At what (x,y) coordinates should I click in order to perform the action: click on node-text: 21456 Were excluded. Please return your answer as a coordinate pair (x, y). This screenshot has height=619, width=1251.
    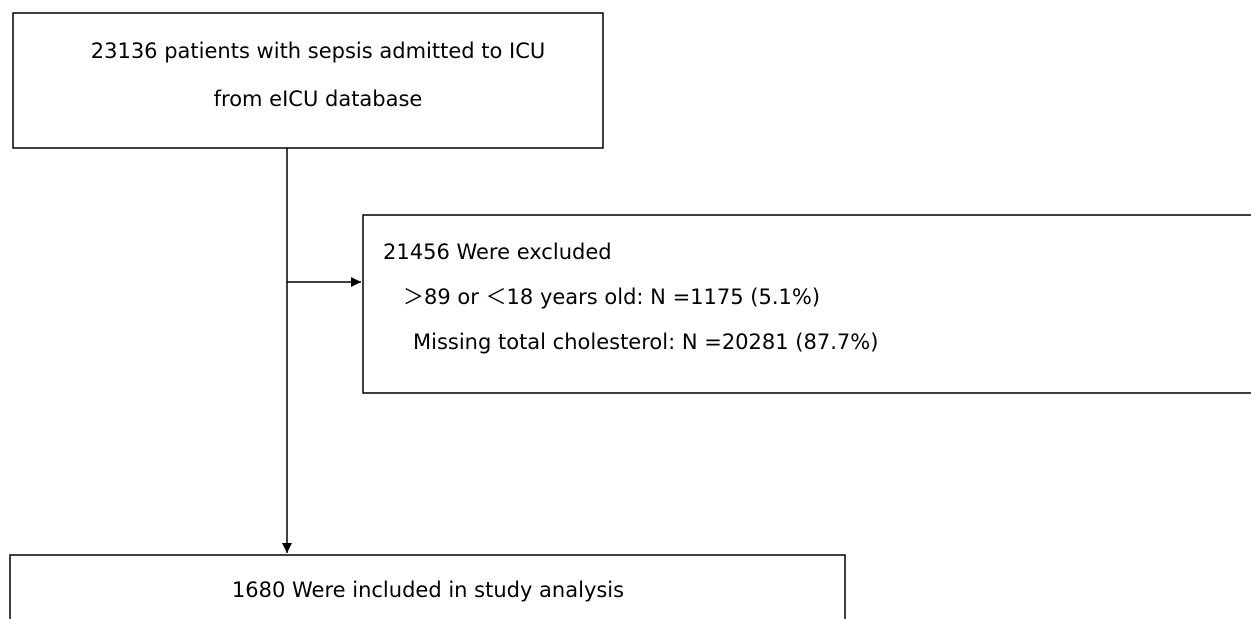
    Looking at the image, I should click on (497, 252).